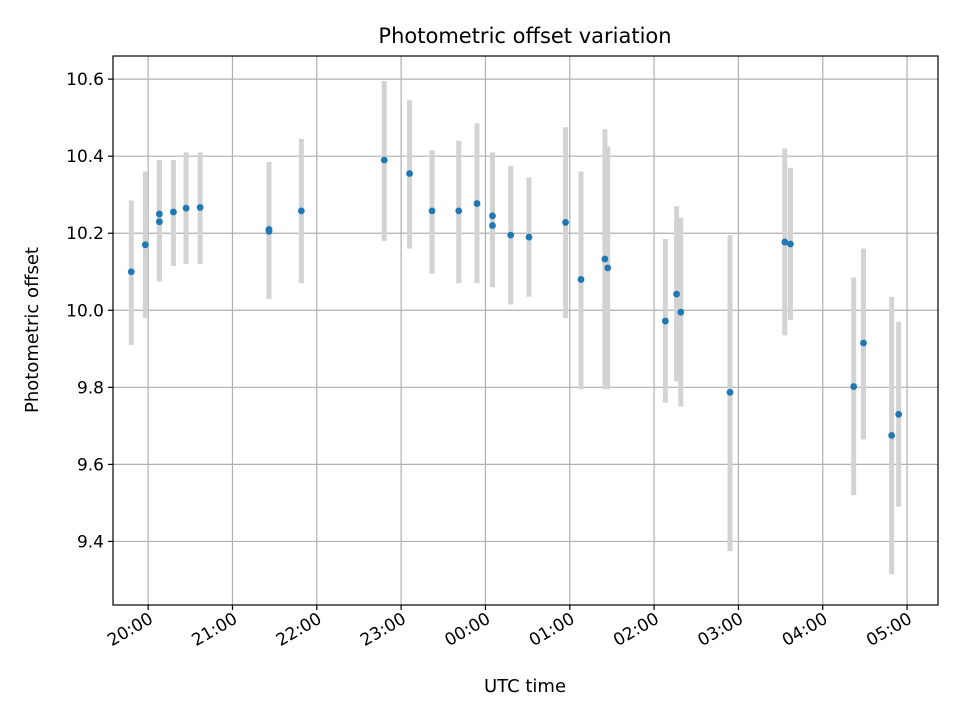 Image resolution: width=960 pixels, height=724 pixels. Describe the element at coordinates (552, 630) in the screenshot. I see `x-tick-label: 01:00` at that location.